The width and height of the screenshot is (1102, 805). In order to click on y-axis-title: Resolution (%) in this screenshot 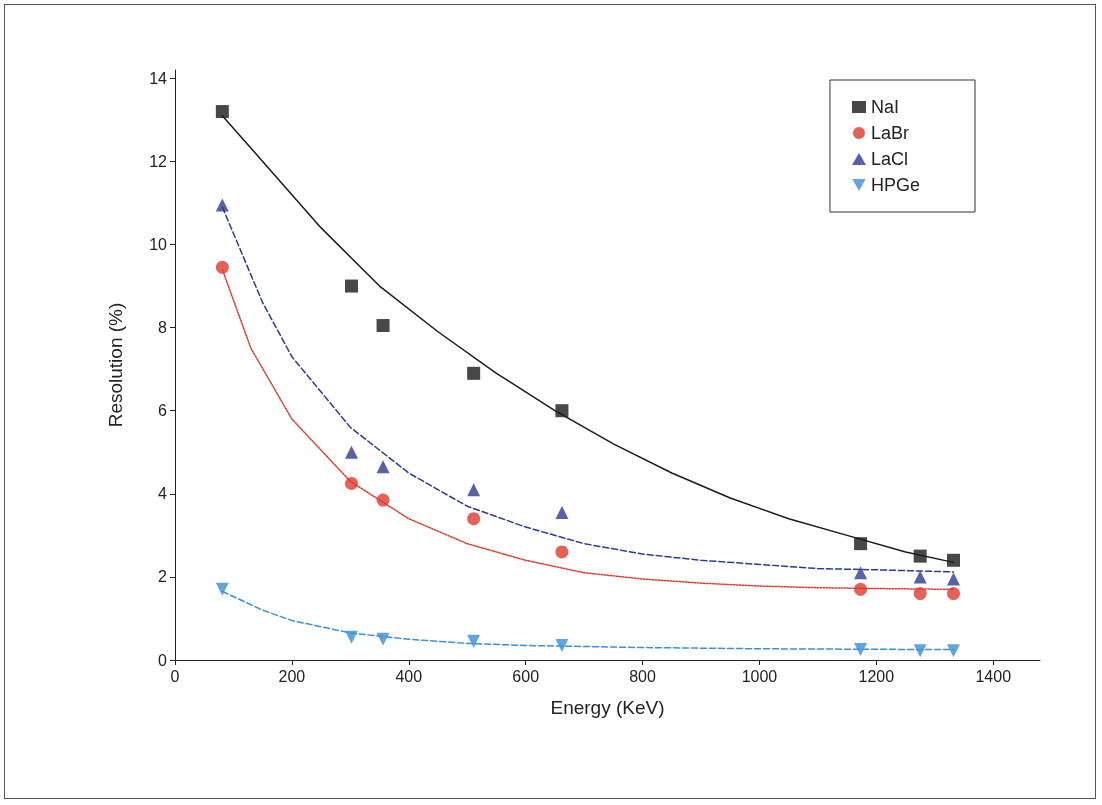, I will do `click(115, 365)`.